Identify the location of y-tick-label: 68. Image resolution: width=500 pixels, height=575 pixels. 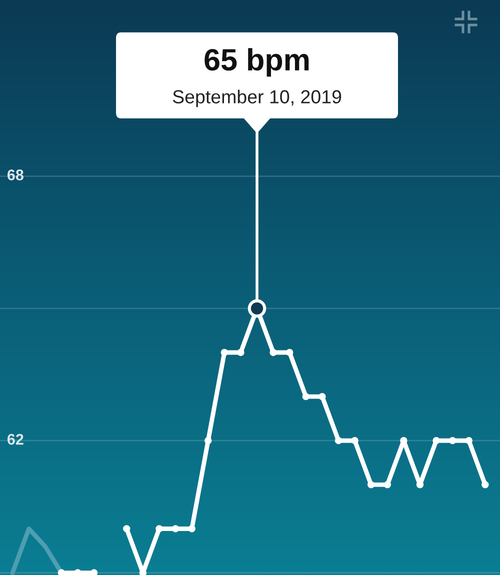
(16, 175).